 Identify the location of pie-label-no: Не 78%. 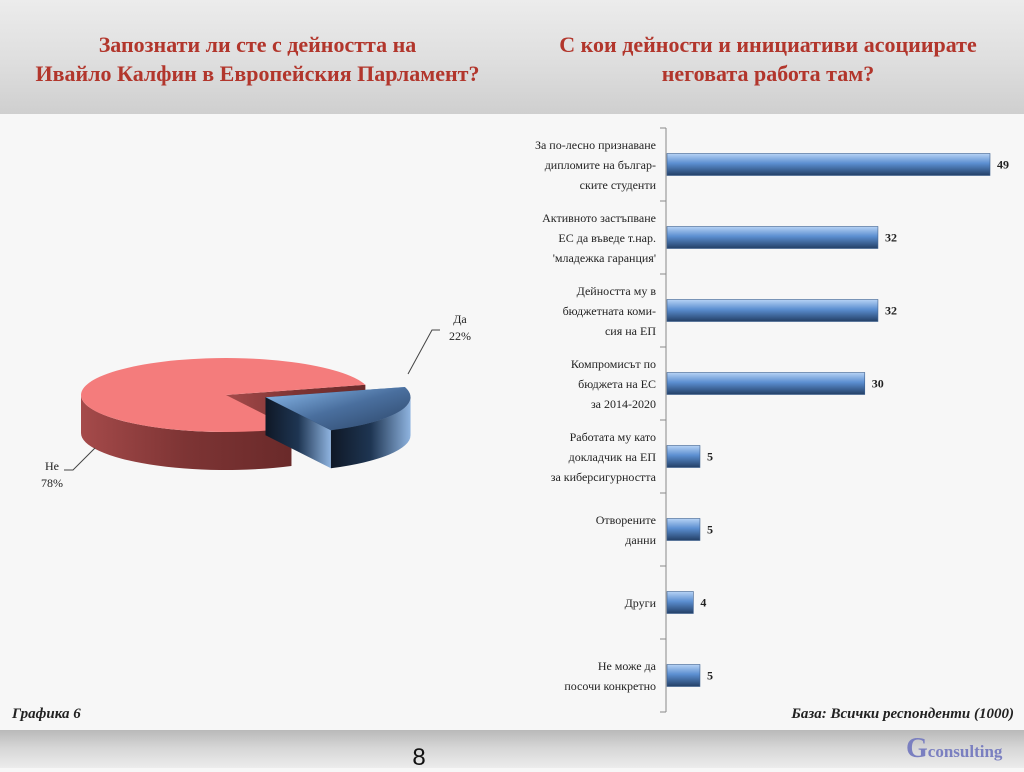
(52, 475).